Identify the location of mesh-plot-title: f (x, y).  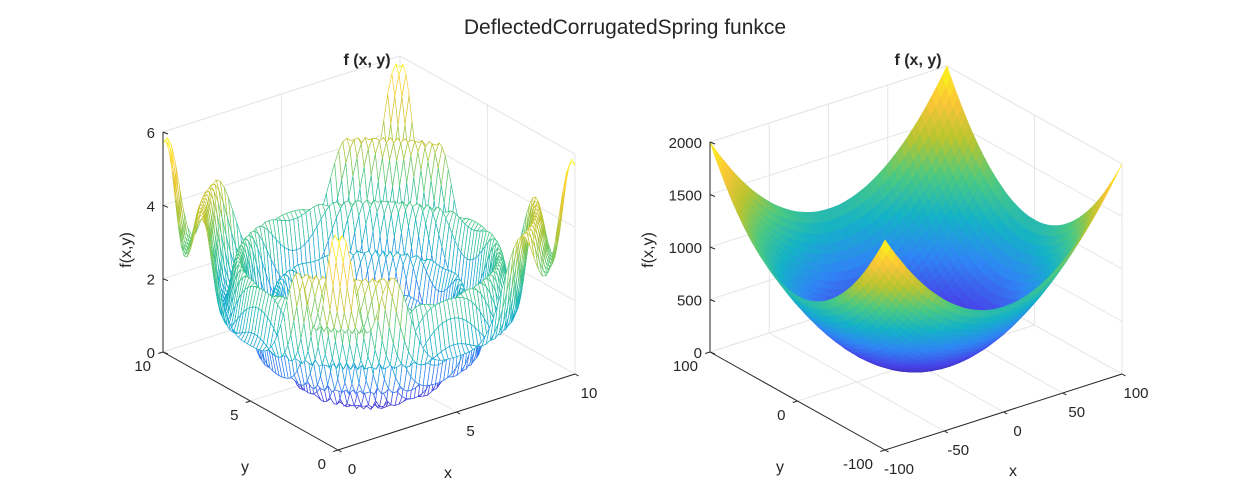
(366, 60).